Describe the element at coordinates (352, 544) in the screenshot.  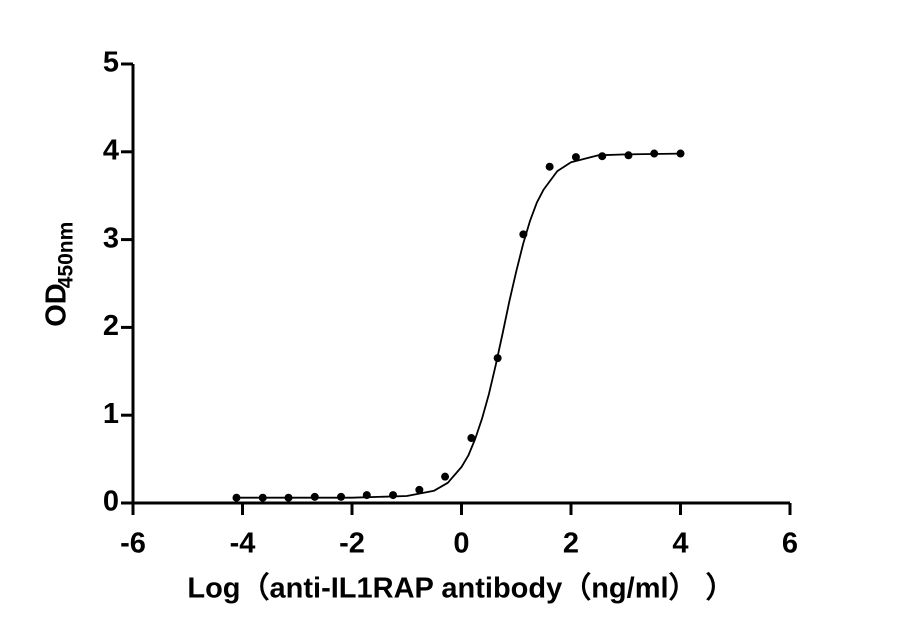
I see `x-tick-label: -2` at that location.